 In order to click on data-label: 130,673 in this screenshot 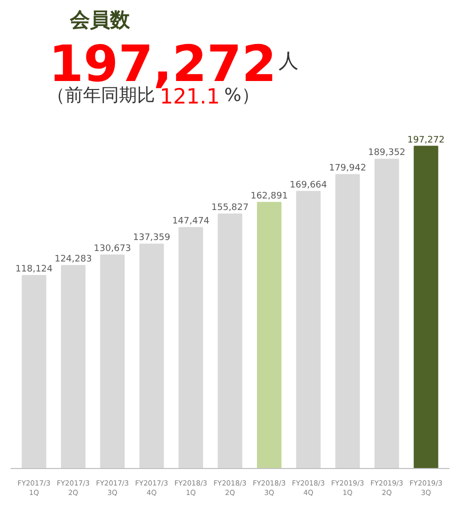, I will do `click(113, 249)`.